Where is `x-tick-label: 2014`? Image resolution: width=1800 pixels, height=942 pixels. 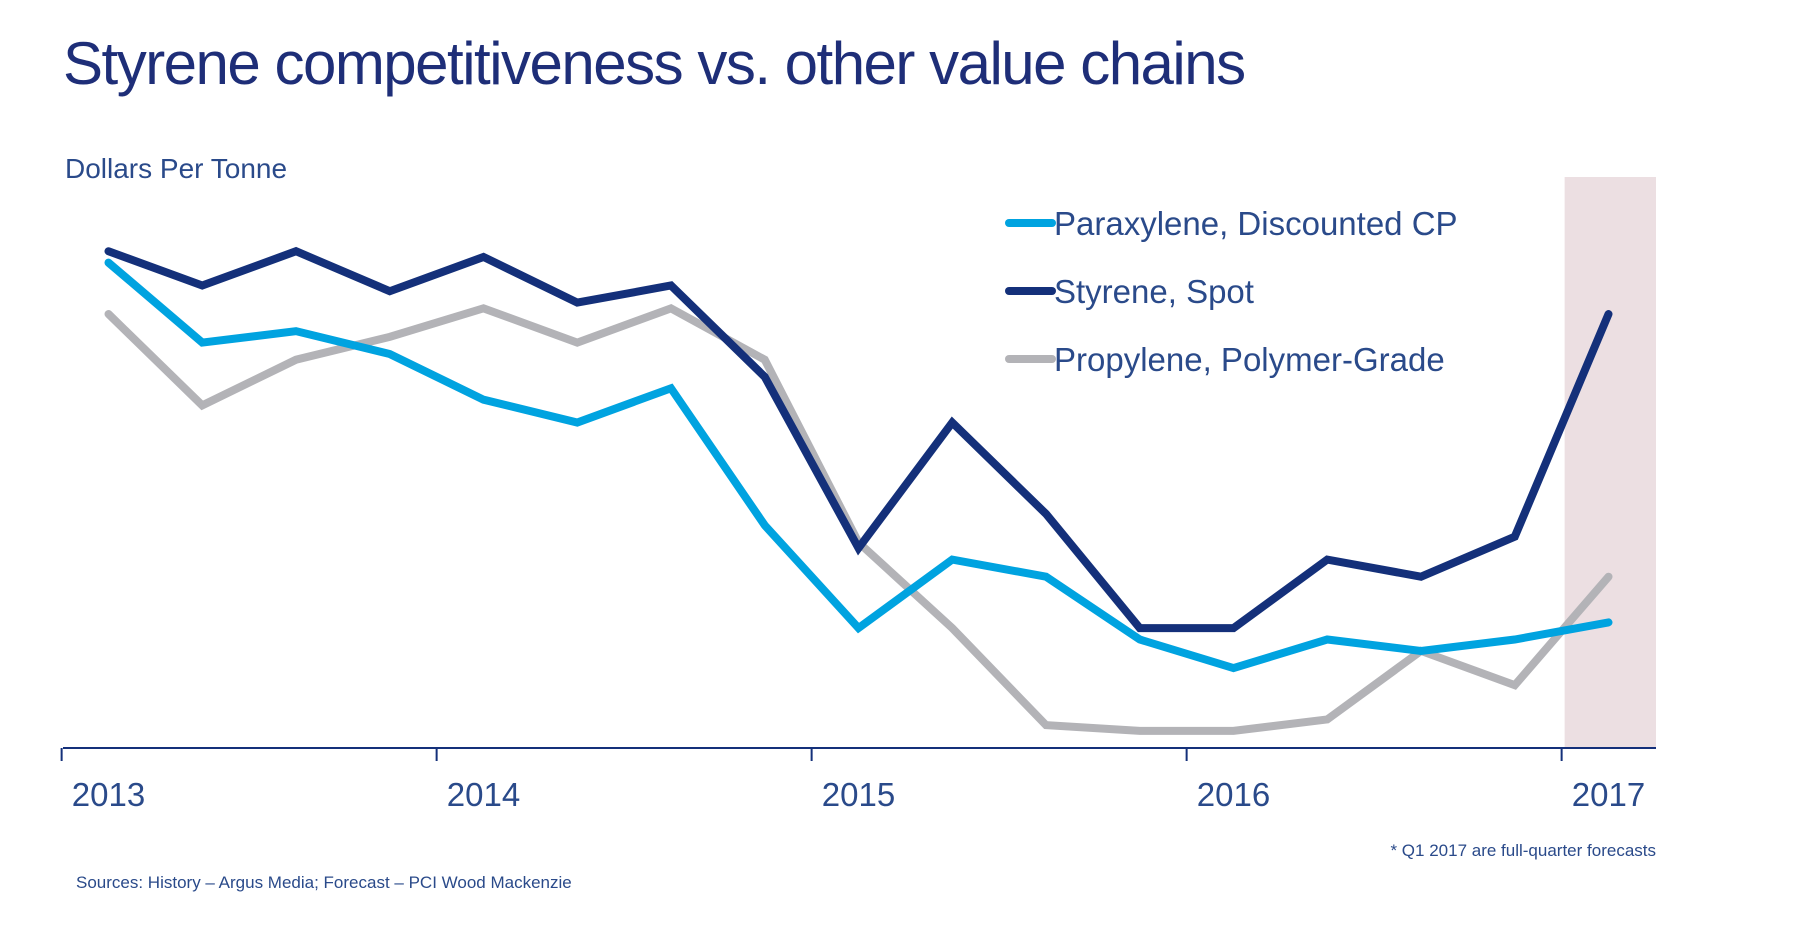 x-tick-label: 2014 is located at coordinates (483, 794).